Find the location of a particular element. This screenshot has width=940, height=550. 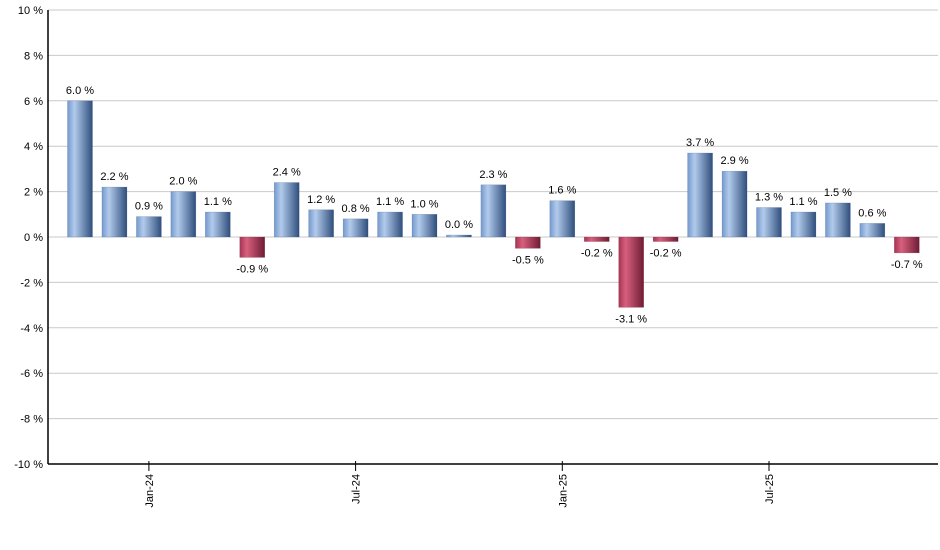

bar-value-label: 1.5 % is located at coordinates (838, 193).